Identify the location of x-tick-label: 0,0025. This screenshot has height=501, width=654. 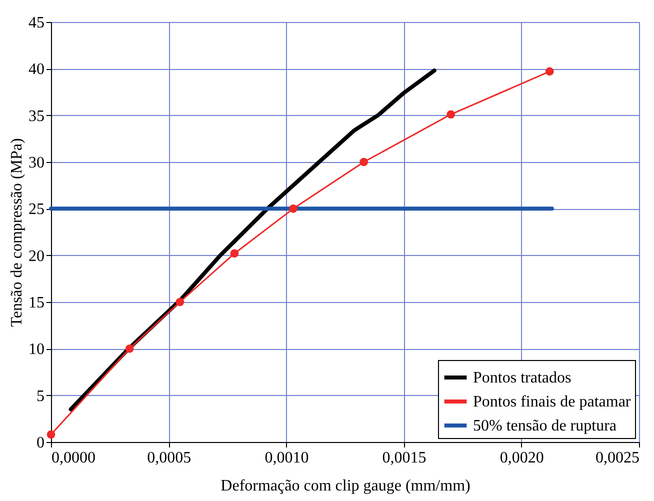
(618, 458).